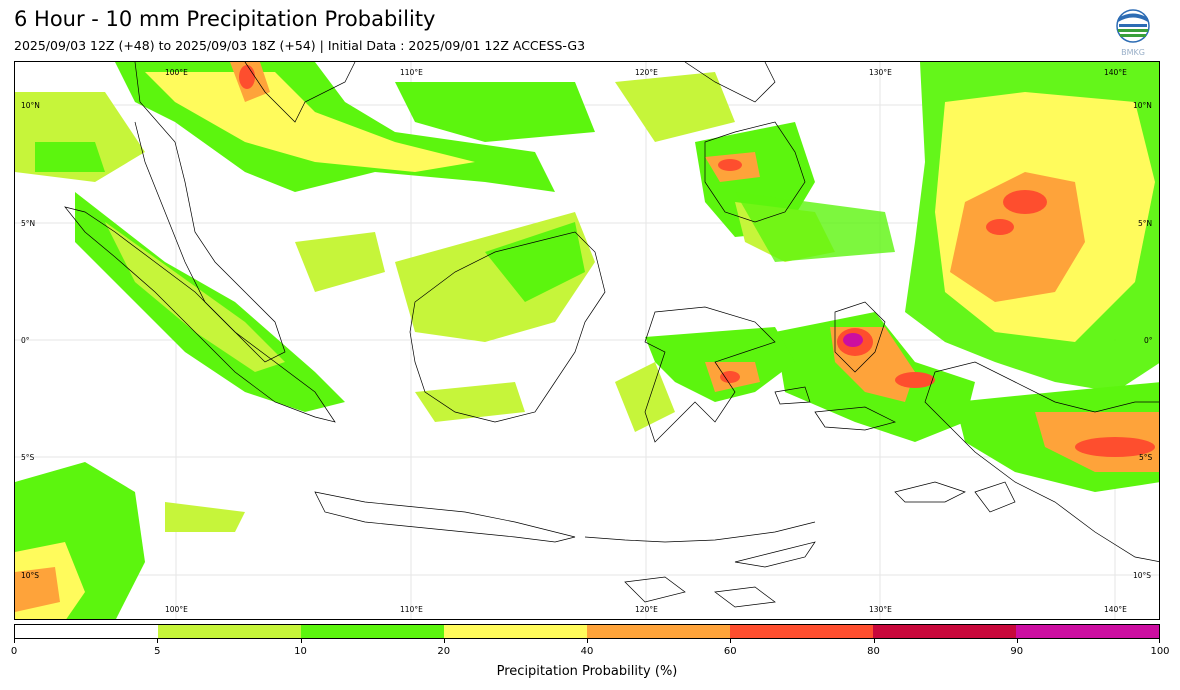  Describe the element at coordinates (646, 72) in the screenshot. I see `lon-label-top: 120°E` at that location.